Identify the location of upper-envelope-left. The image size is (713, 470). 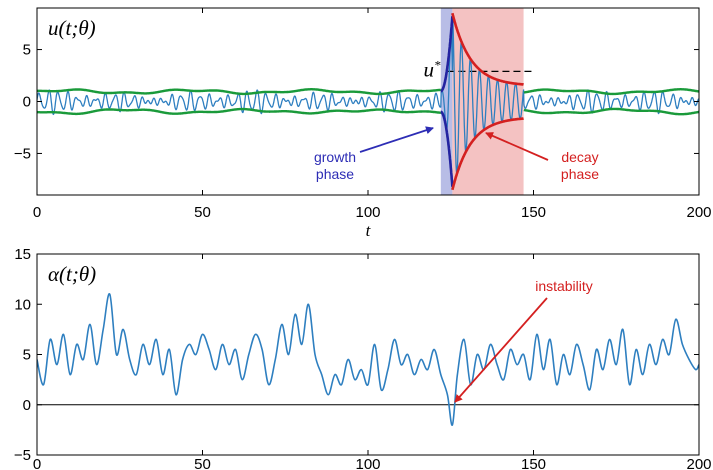
(239, 92).